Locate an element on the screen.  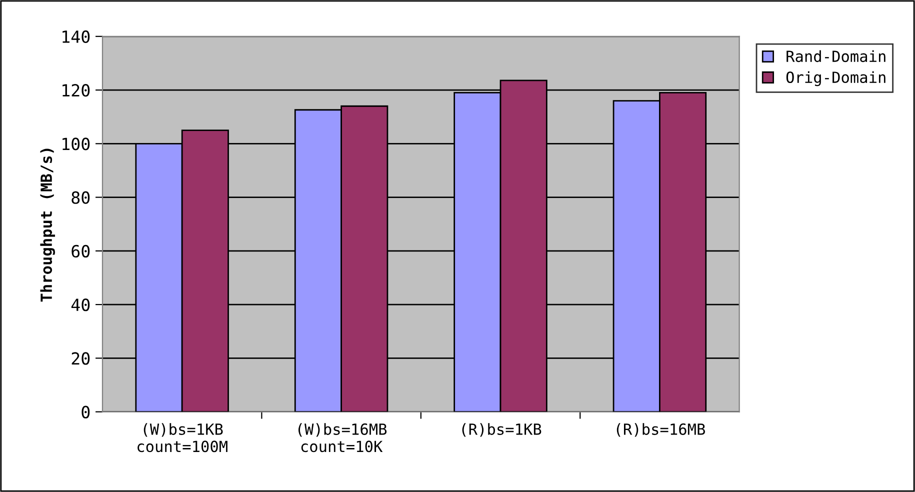
y-tick-label: 100 is located at coordinates (76, 144).